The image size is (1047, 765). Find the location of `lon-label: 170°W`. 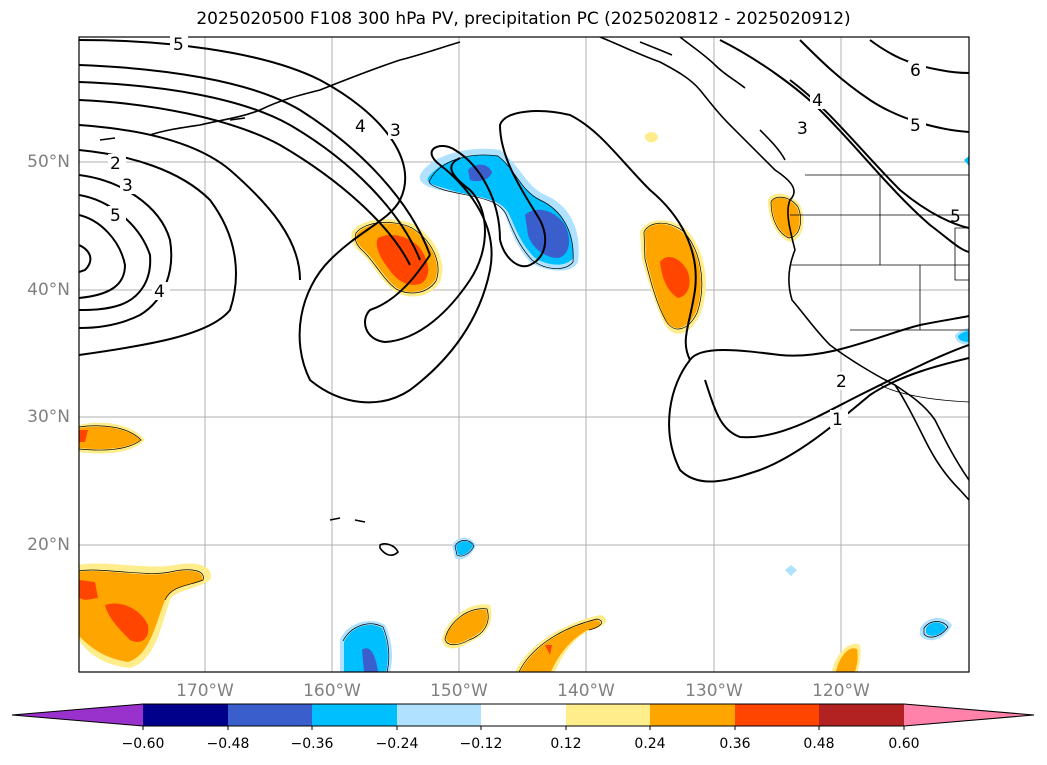

lon-label: 170°W is located at coordinates (205, 691).